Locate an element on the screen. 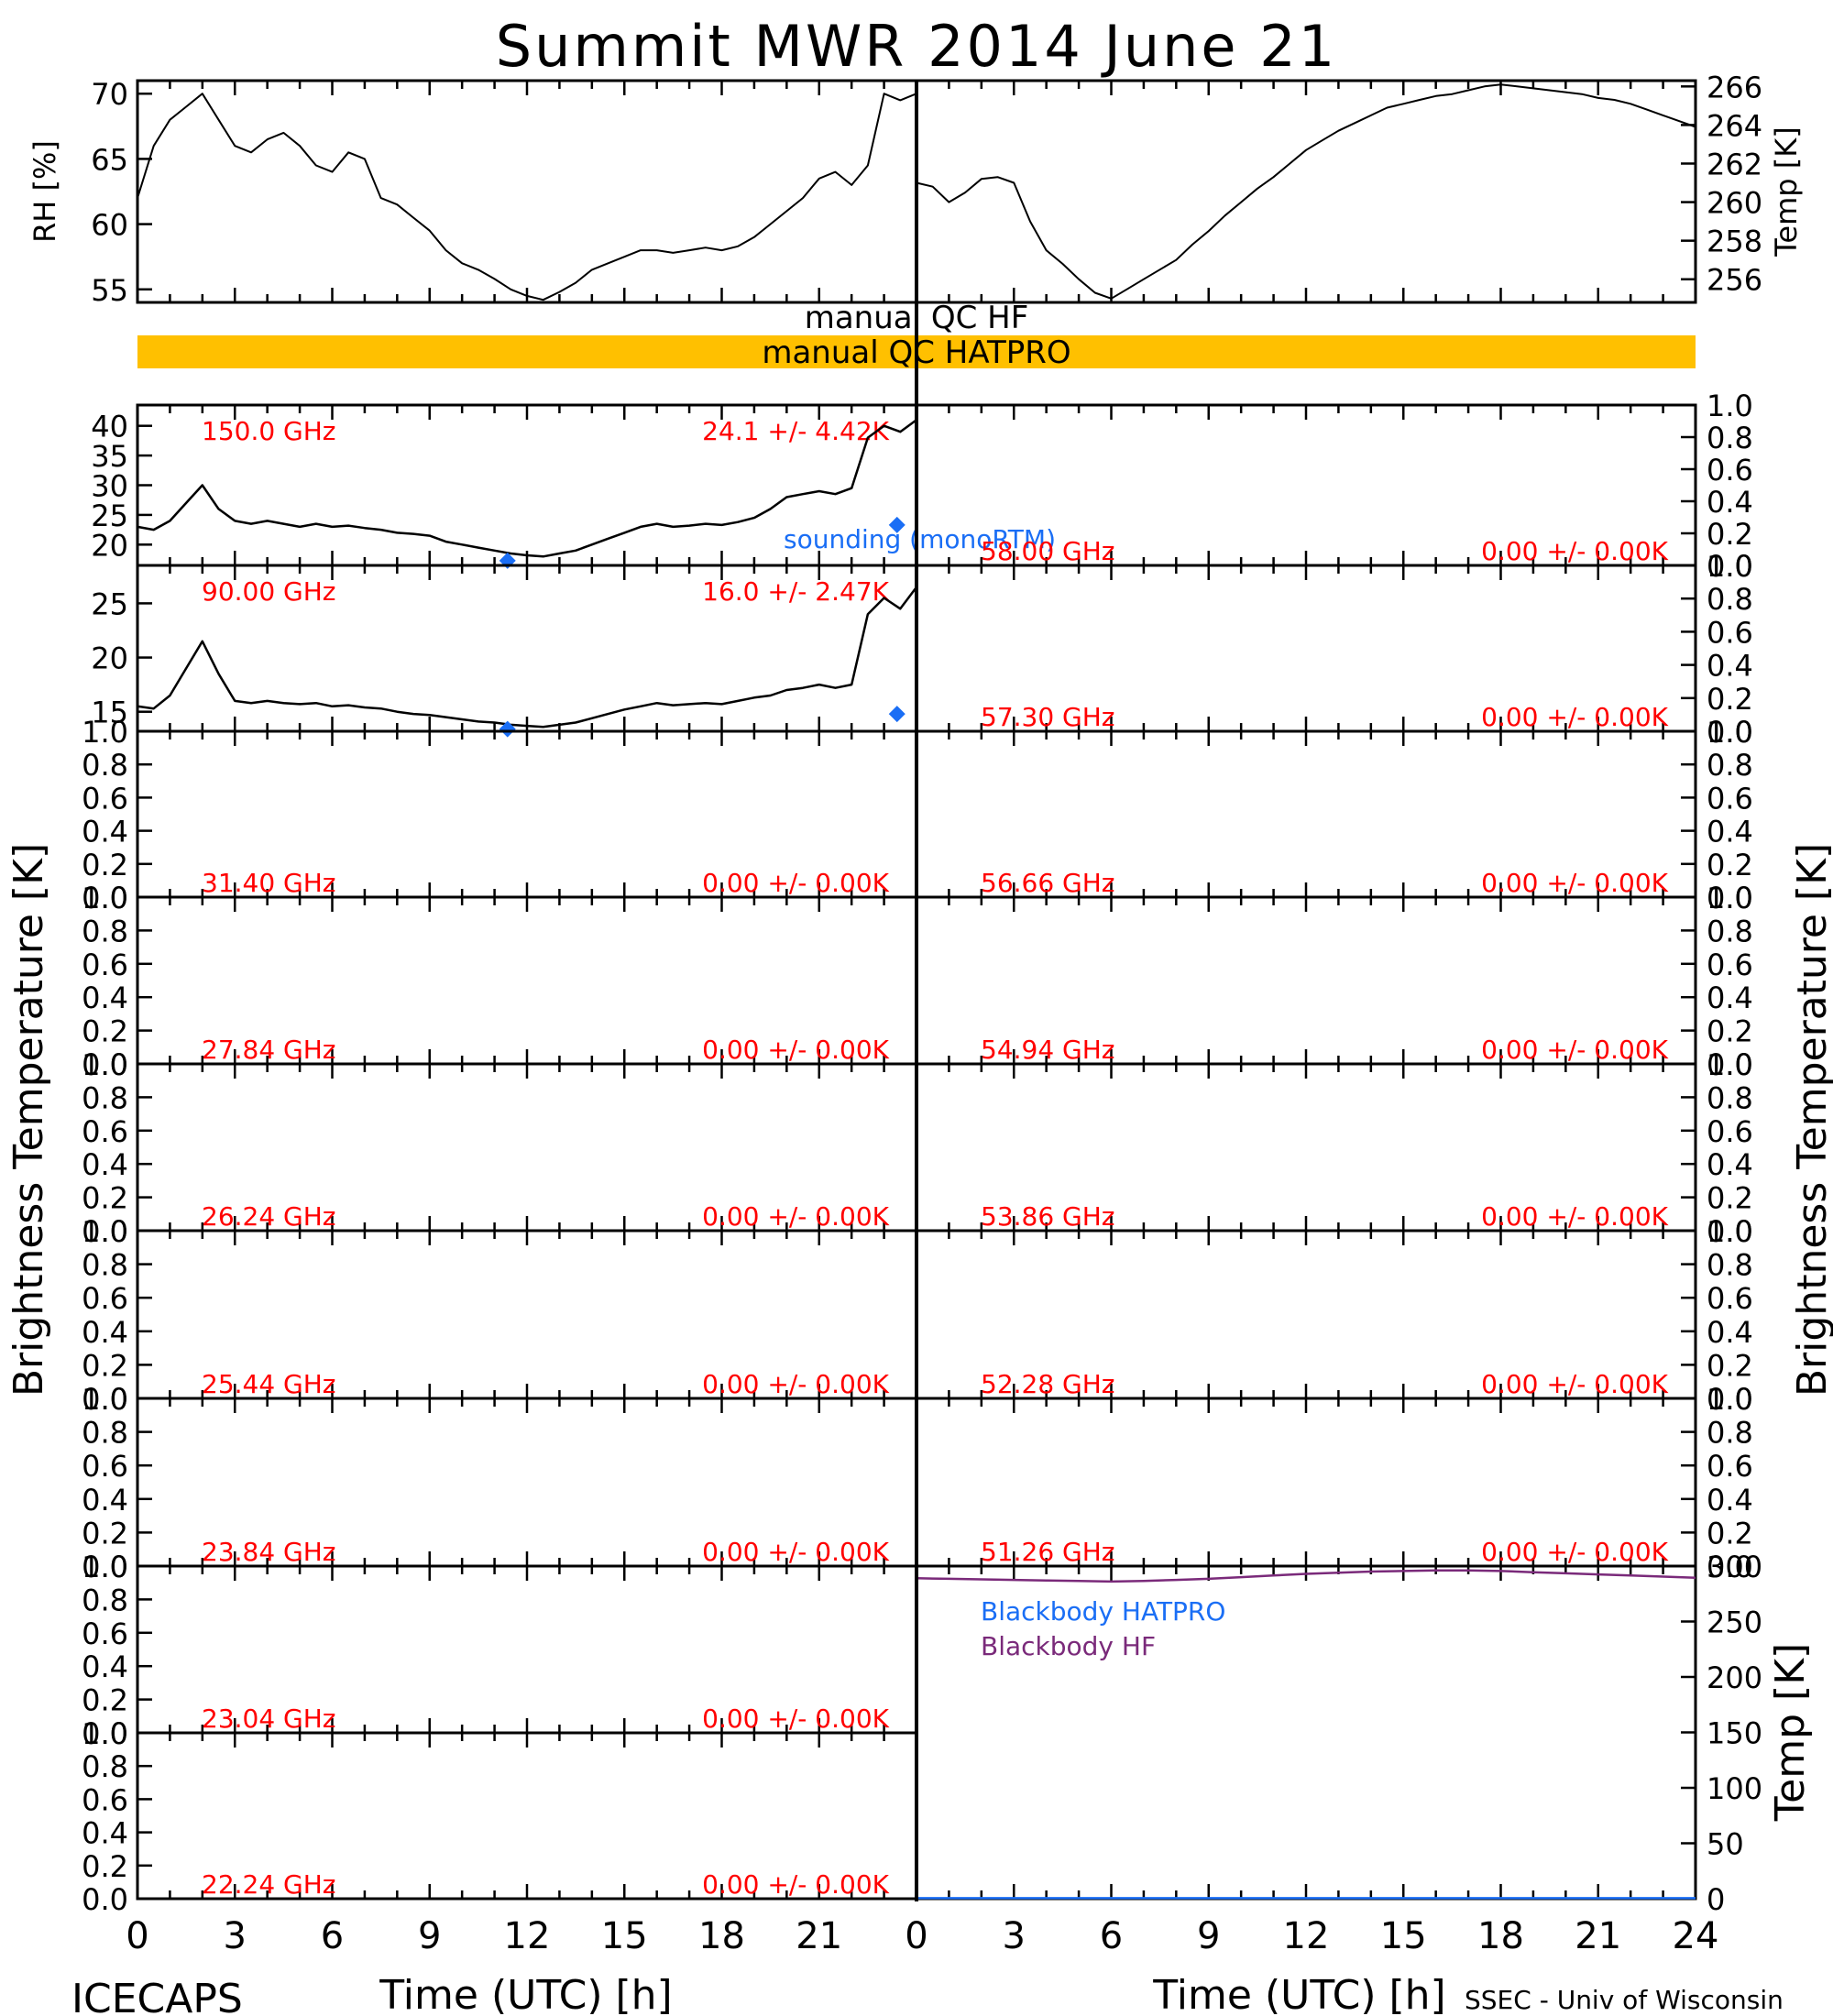  x-tick-label-left: 15 is located at coordinates (624, 1936).